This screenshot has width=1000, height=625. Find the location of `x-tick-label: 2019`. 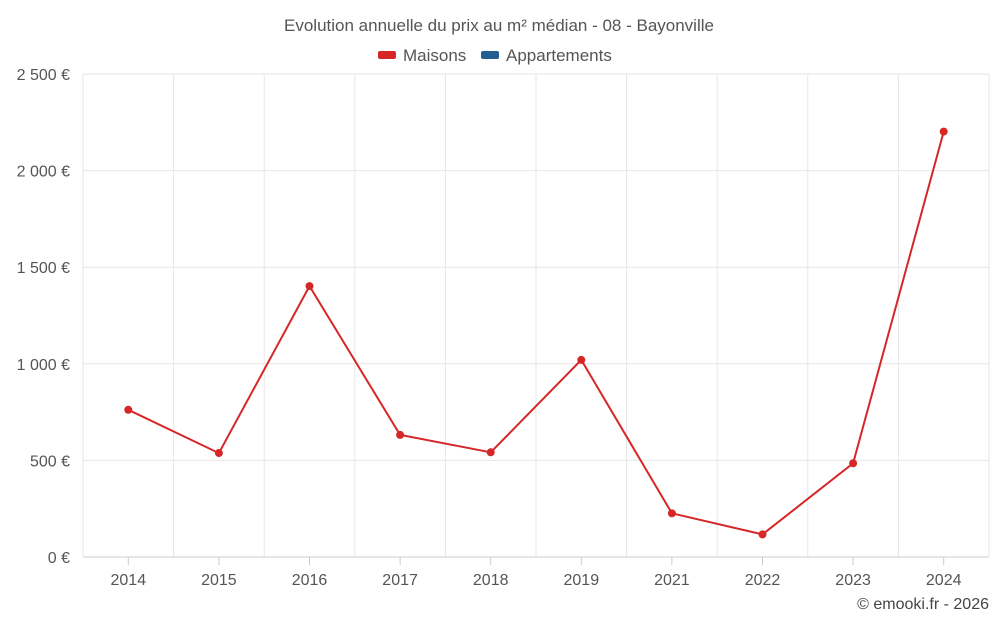

x-tick-label: 2019 is located at coordinates (582, 580).